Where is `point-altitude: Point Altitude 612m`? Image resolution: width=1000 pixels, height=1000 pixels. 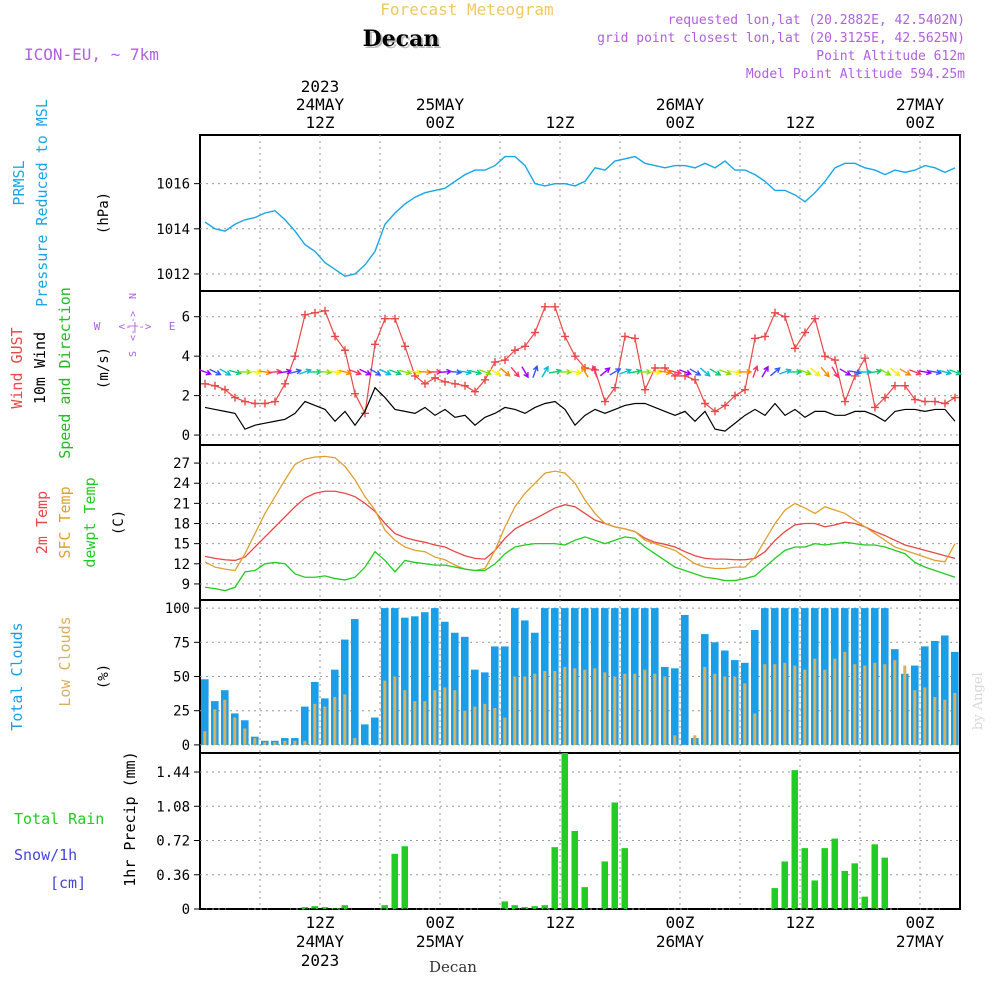 point-altitude: Point Altitude 612m is located at coordinates (890, 56).